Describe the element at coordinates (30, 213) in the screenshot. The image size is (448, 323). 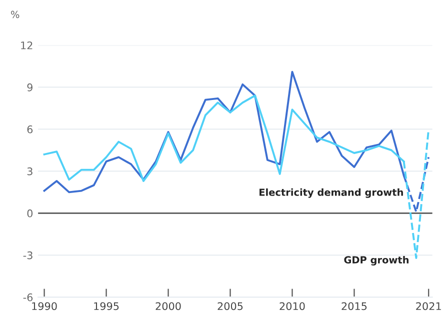
I see `y-tick-label: 0` at that location.